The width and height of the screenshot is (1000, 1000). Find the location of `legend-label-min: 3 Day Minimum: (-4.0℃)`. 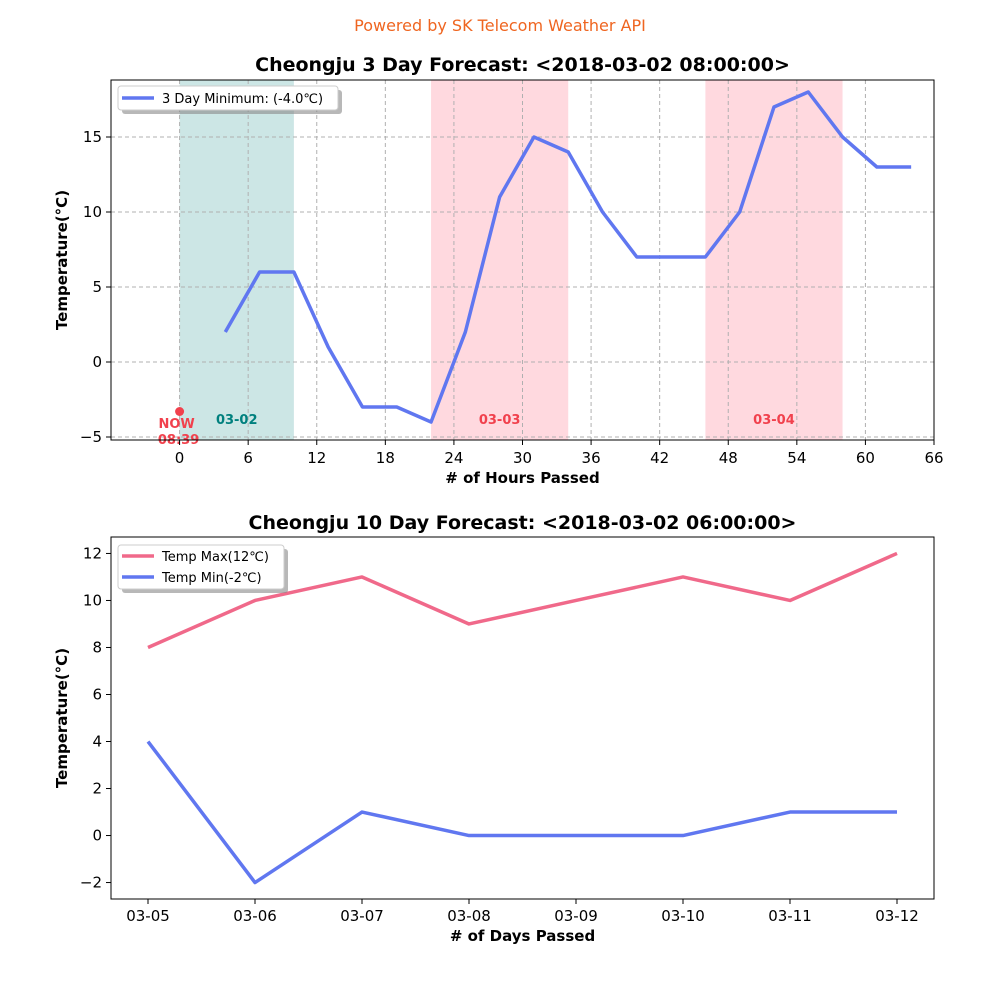

legend-label-min: 3 Day Minimum: (-4.0℃) is located at coordinates (242, 99).